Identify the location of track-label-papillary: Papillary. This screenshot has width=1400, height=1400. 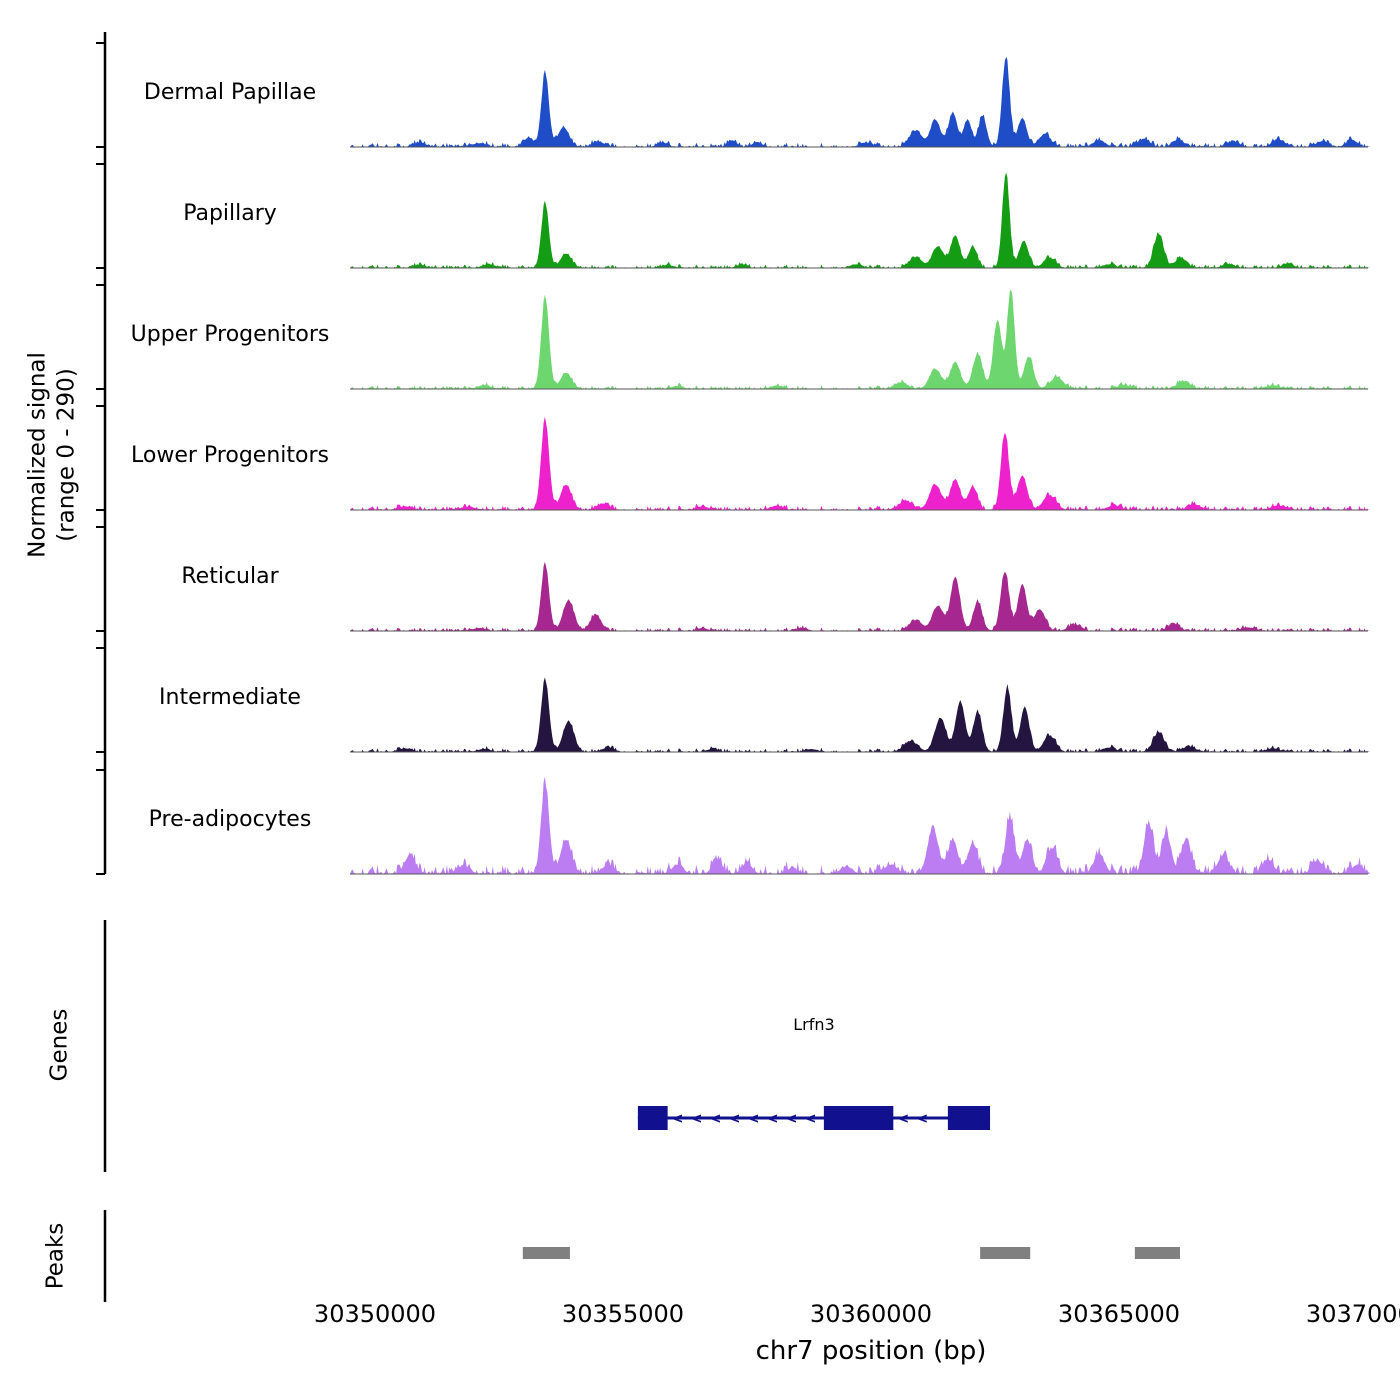
(230, 213).